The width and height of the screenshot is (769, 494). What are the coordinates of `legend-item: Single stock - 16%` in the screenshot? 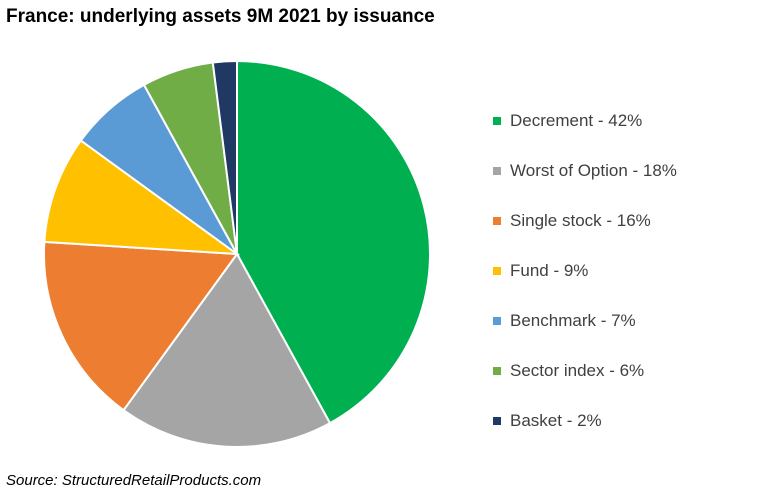 It's located at (628, 221).